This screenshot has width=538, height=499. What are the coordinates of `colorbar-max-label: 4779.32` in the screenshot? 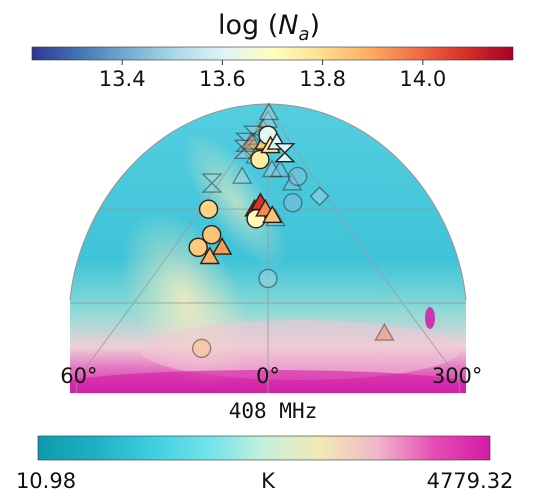 It's located at (470, 481).